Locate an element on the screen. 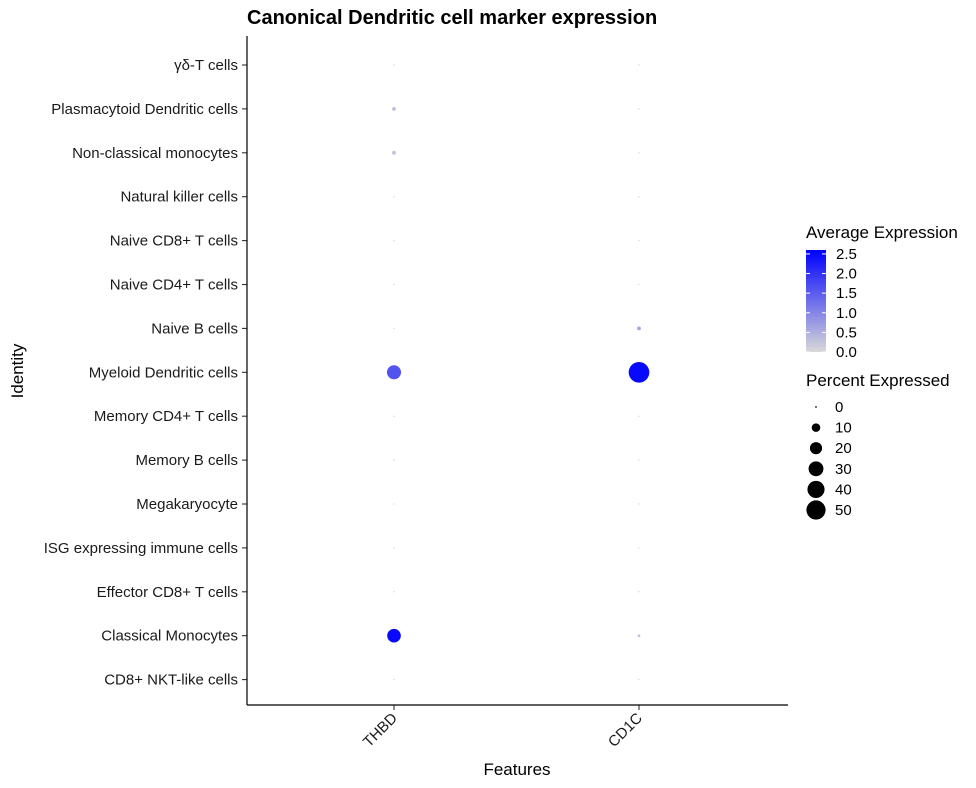 The image size is (976, 788). size-legend-title: Percent Expressed is located at coordinates (878, 380).